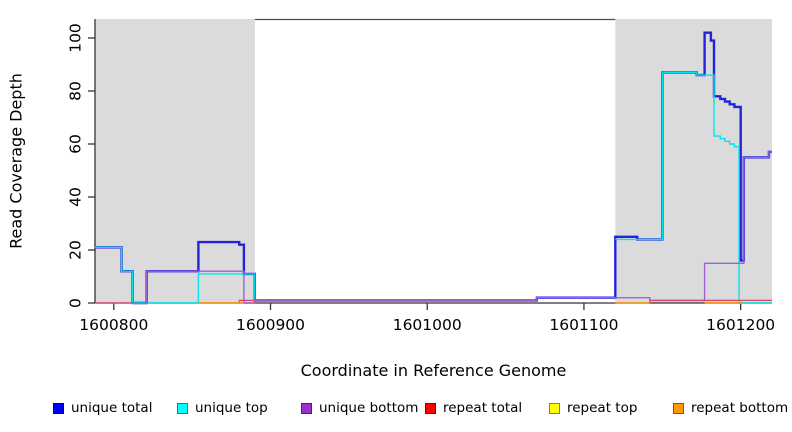 The image size is (792, 432). What do you see at coordinates (433, 370) in the screenshot?
I see `x-axis-title: Coordinate in Reference Genome` at bounding box center [433, 370].